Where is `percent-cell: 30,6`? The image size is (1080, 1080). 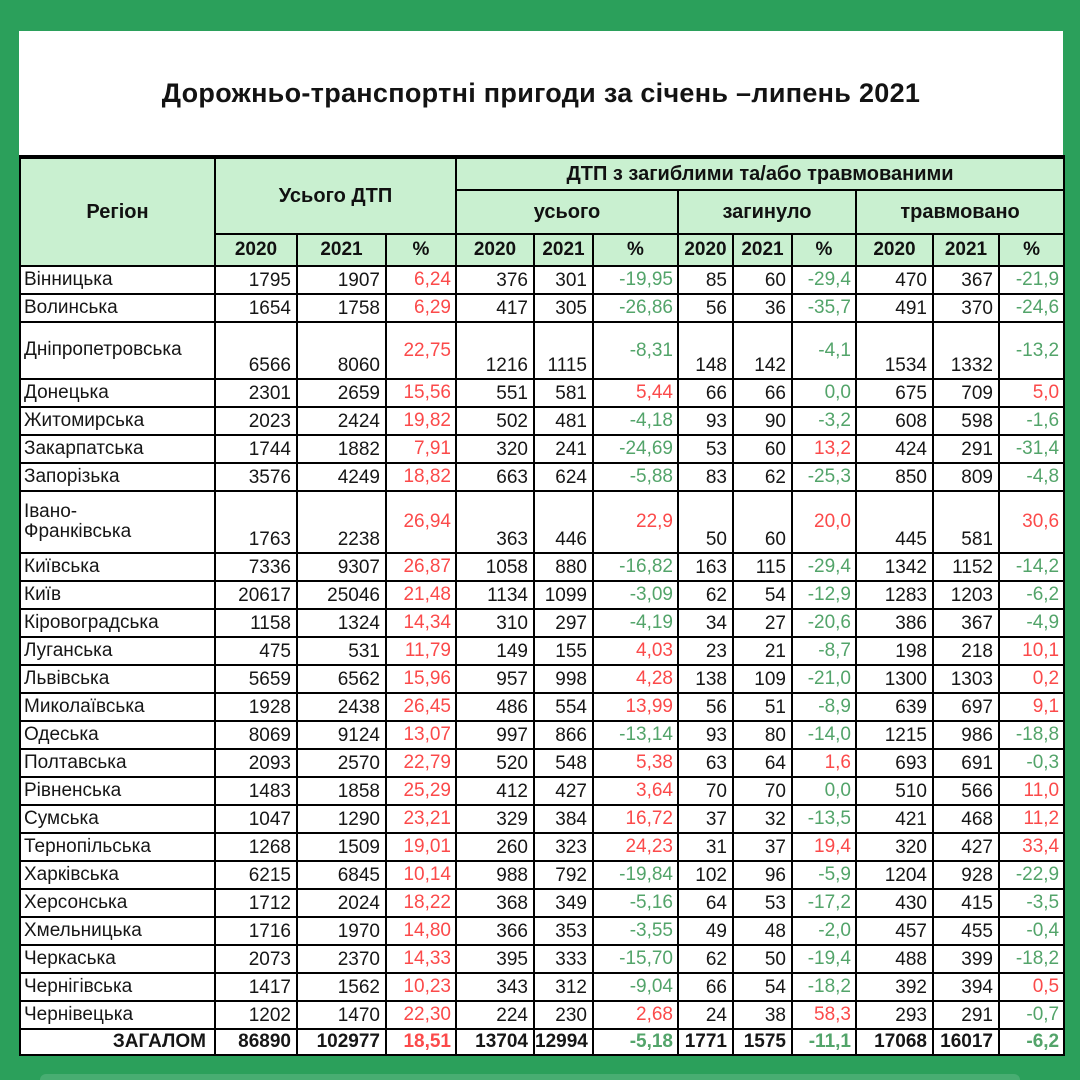 percent-cell: 30,6 is located at coordinates (1031, 522).